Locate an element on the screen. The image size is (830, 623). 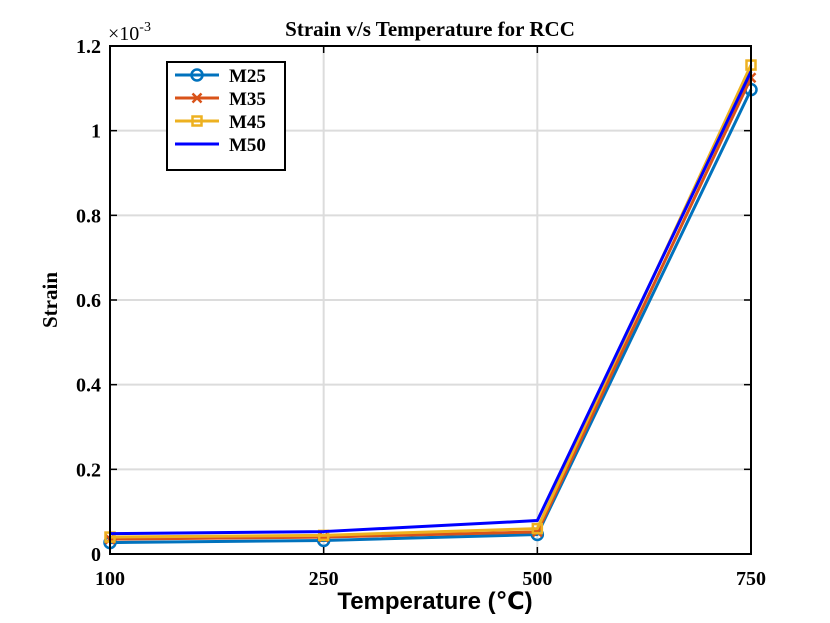
data-point-m45 is located at coordinates (537, 528).